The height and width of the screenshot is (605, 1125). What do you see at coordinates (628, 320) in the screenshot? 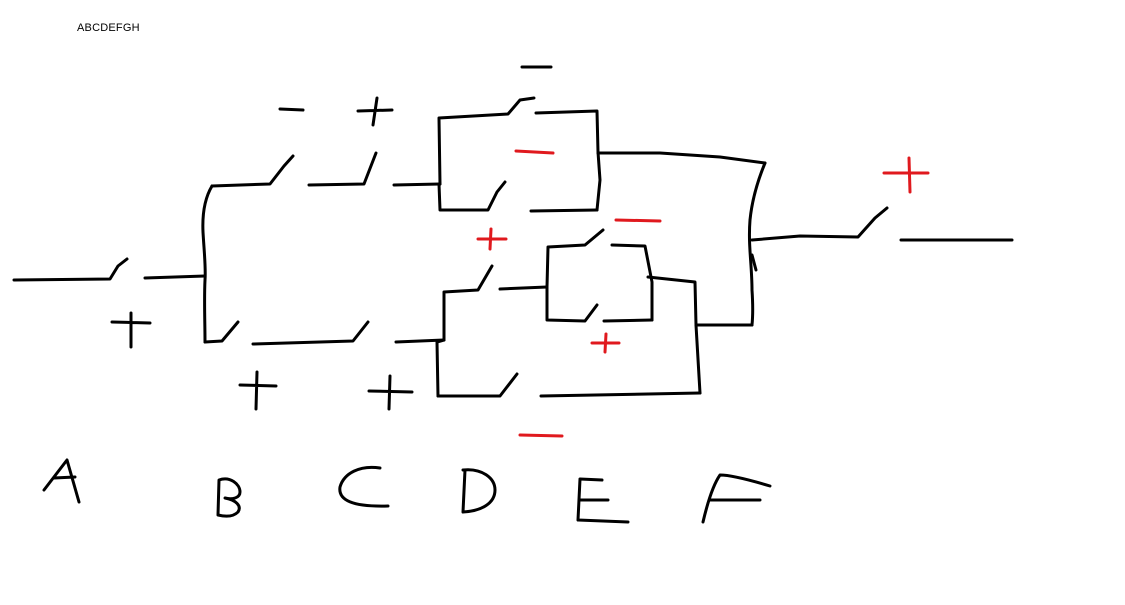
I see `box2-bottom-return-wire` at bounding box center [628, 320].